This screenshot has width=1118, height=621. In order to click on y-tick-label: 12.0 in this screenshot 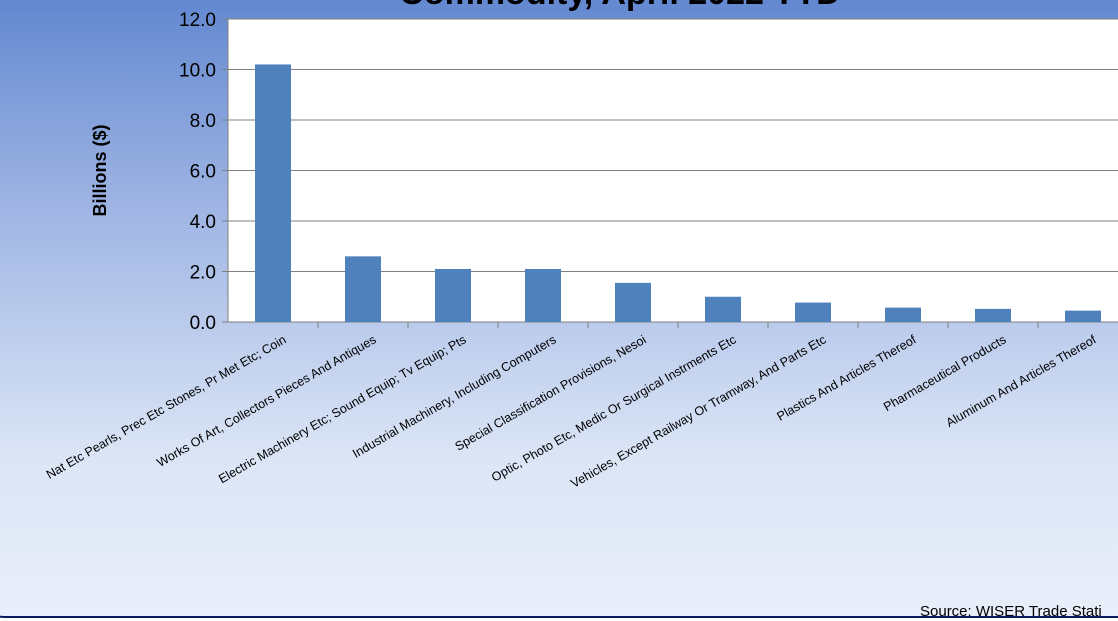, I will do `click(197, 20)`.